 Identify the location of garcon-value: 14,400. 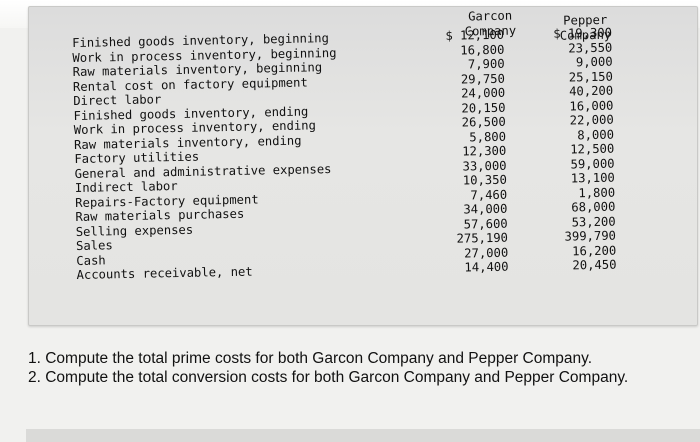
(486, 267).